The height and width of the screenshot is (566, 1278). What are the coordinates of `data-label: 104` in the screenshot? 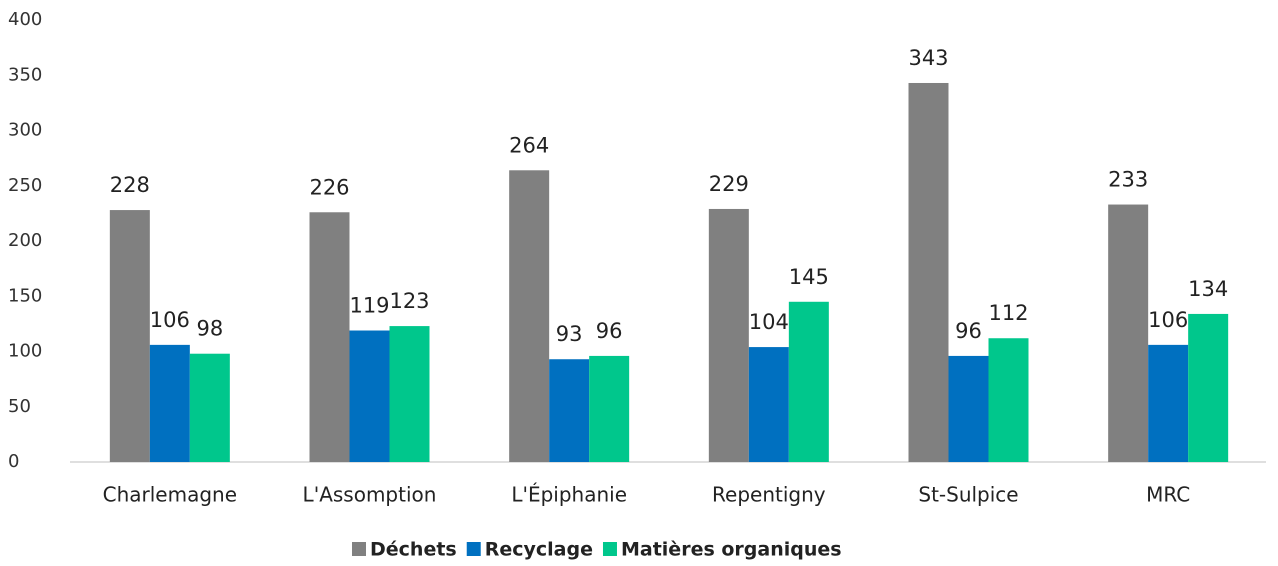 It's located at (769, 322).